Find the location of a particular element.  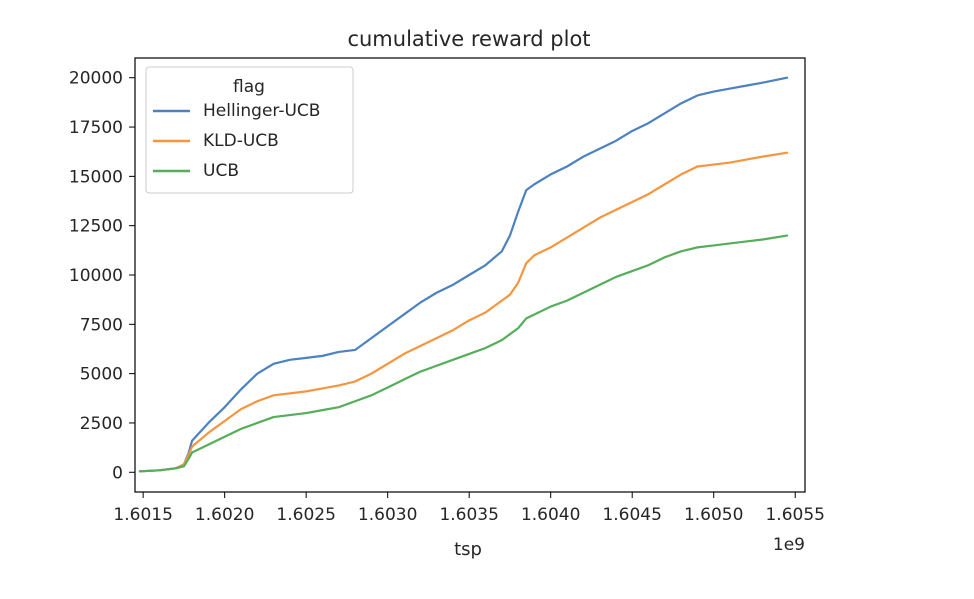

x-tick-label: 1.6055 is located at coordinates (794, 515).